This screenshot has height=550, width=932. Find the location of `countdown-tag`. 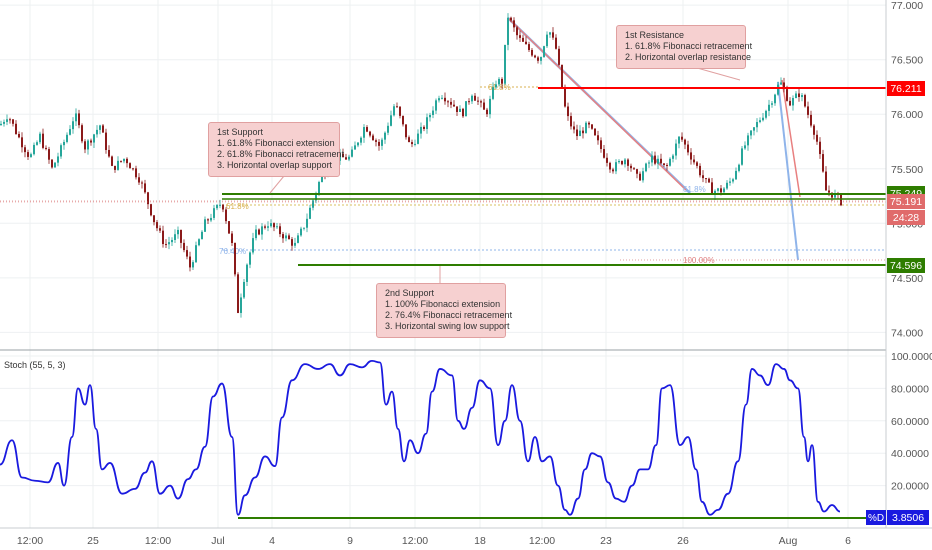

countdown-tag is located at coordinates (906, 217).